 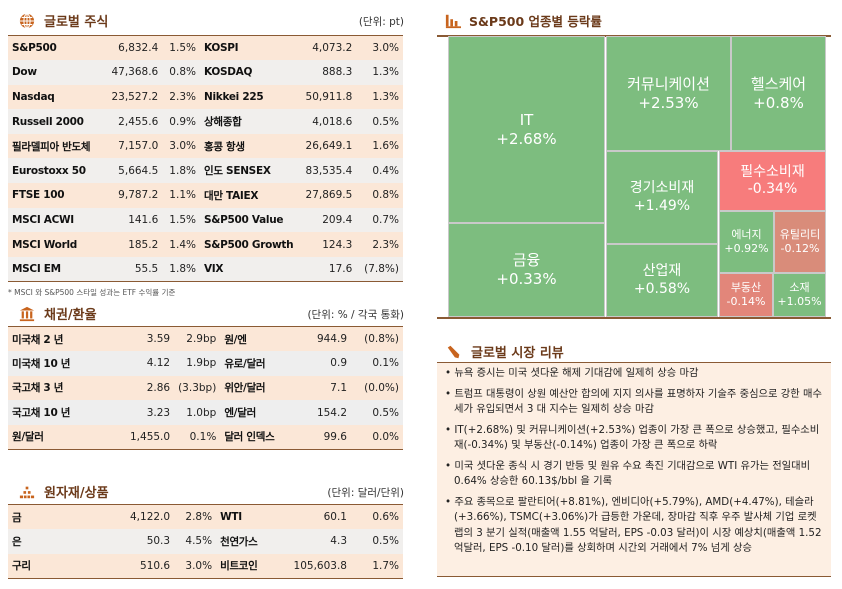 I want to click on value-cell: 1,455.0, so click(x=150, y=436).